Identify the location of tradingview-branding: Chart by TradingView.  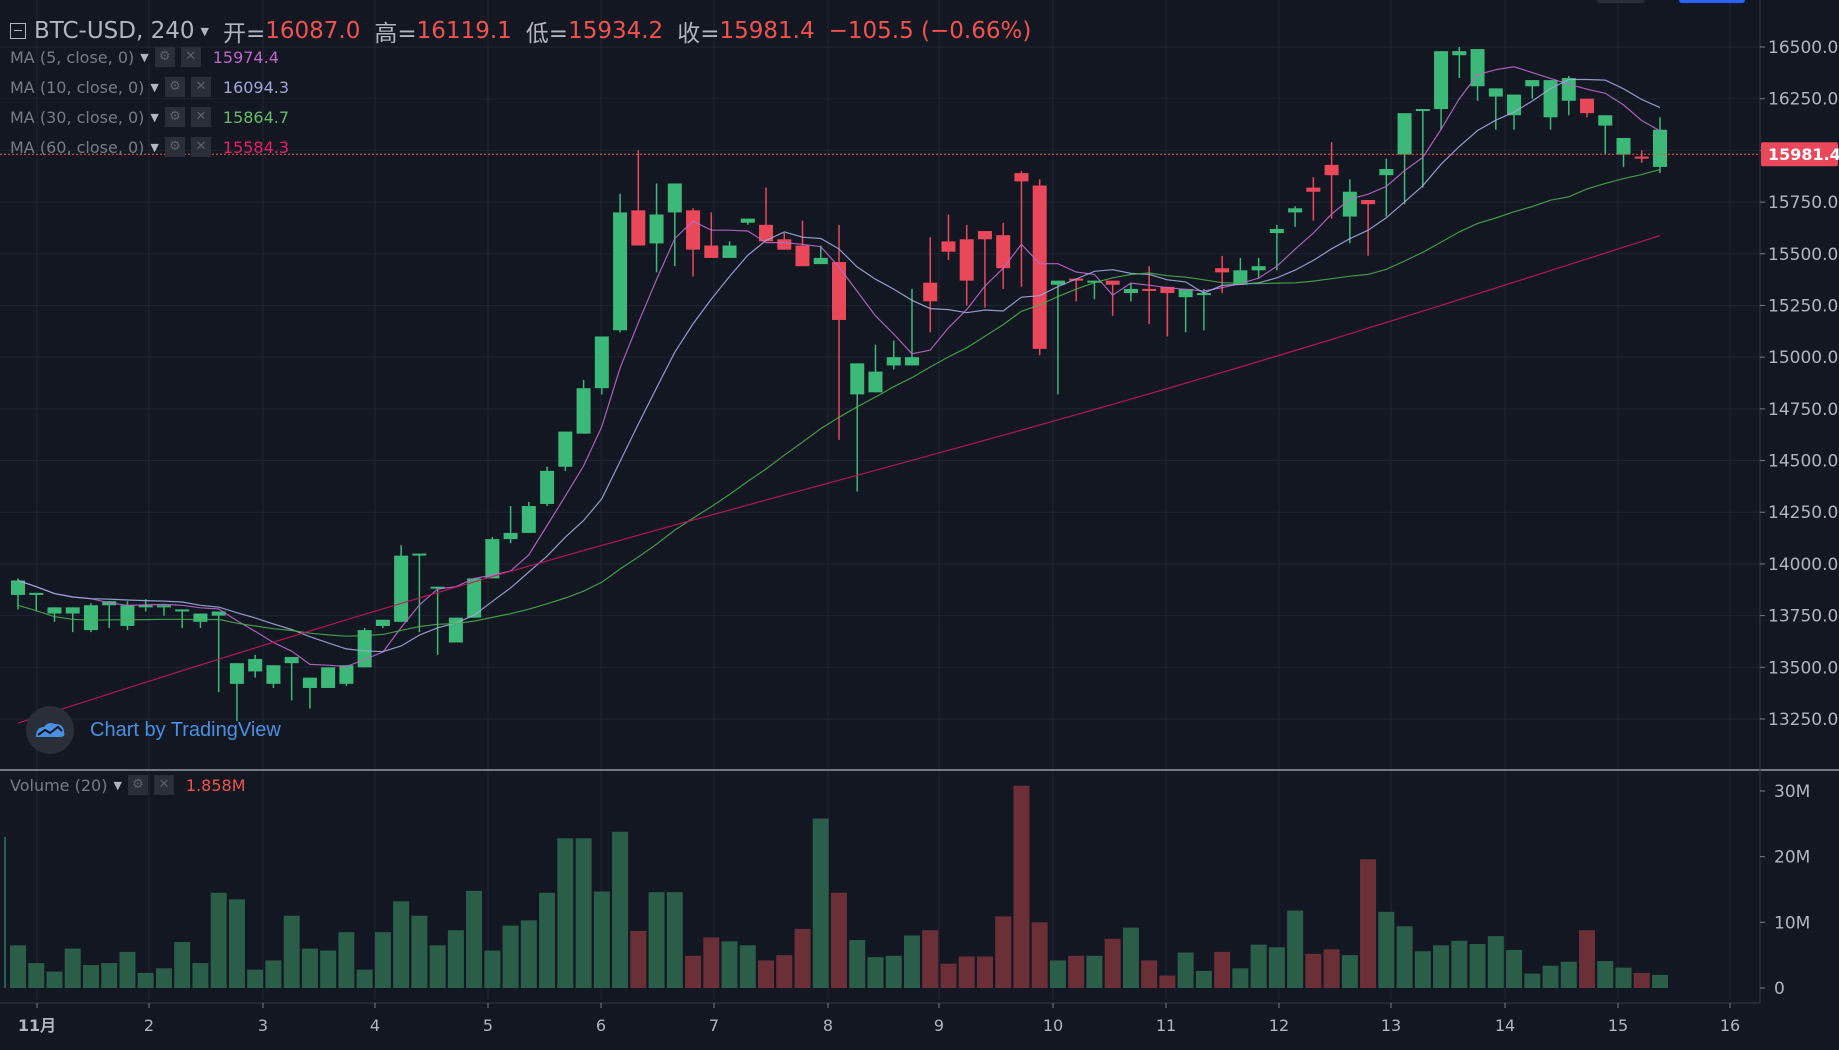
(153, 730).